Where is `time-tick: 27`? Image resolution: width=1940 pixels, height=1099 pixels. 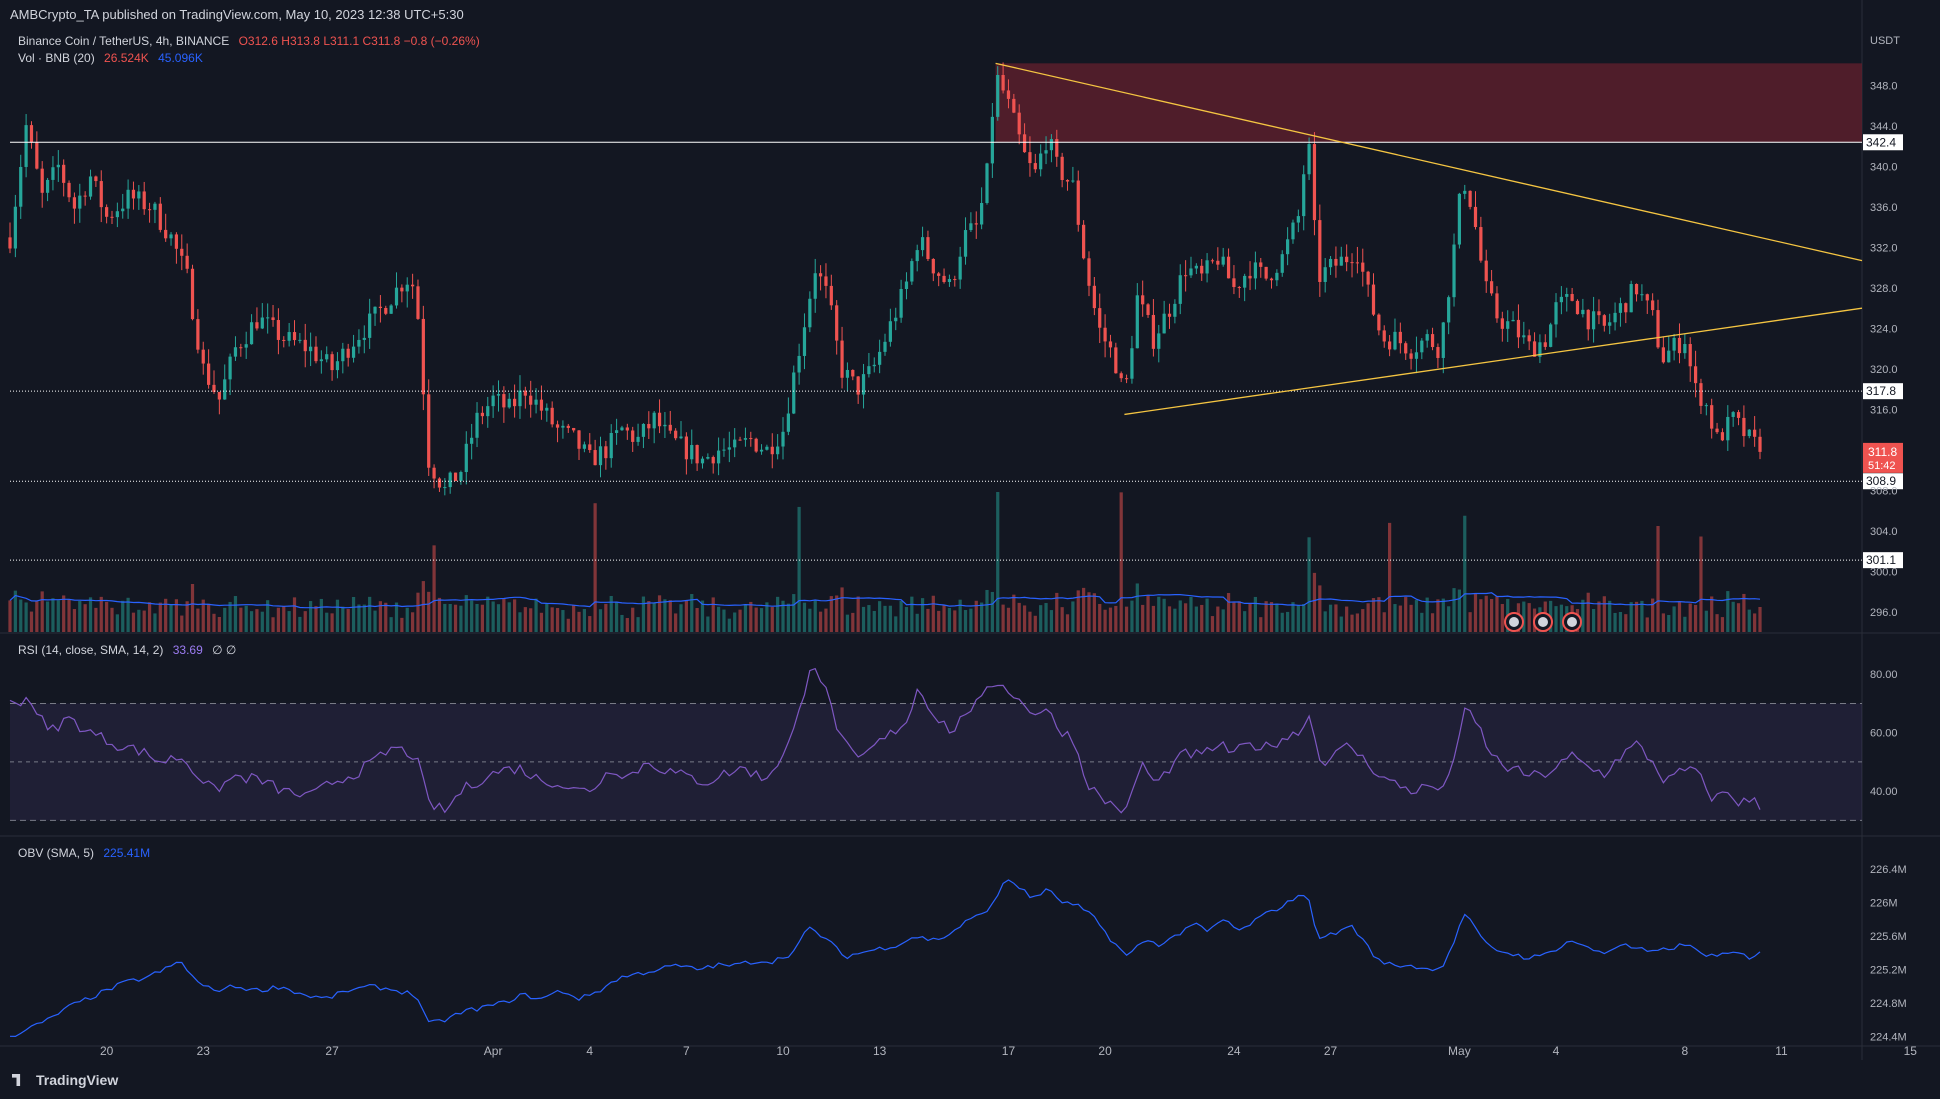
time-tick: 27 is located at coordinates (332, 1051).